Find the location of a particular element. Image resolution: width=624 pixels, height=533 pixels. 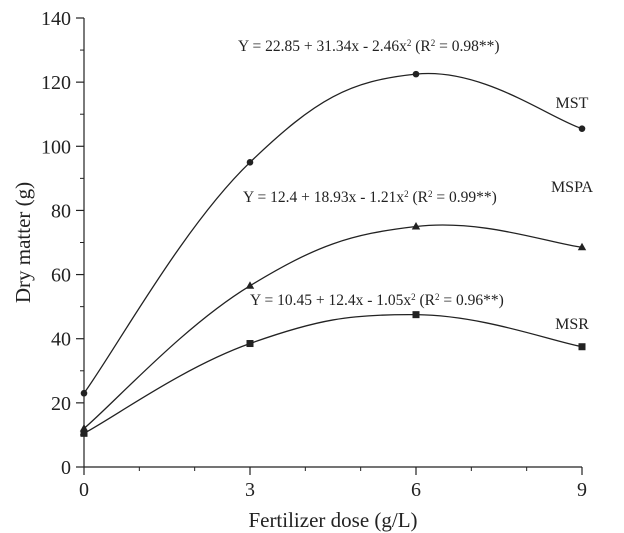

series-label-mst: MST is located at coordinates (572, 103).